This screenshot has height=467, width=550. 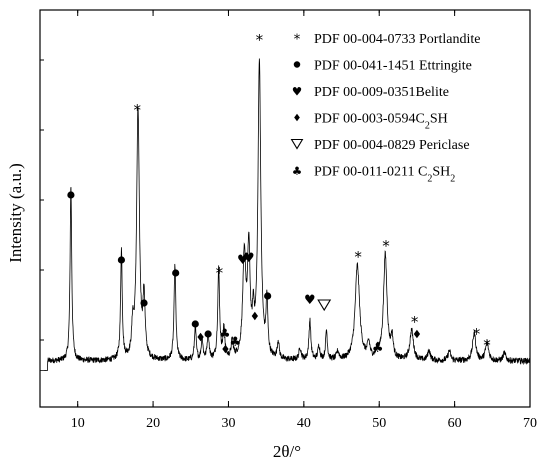 I want to click on legend-label-main: PDF 00-004-0733 Portlandite, so click(x=397, y=39).